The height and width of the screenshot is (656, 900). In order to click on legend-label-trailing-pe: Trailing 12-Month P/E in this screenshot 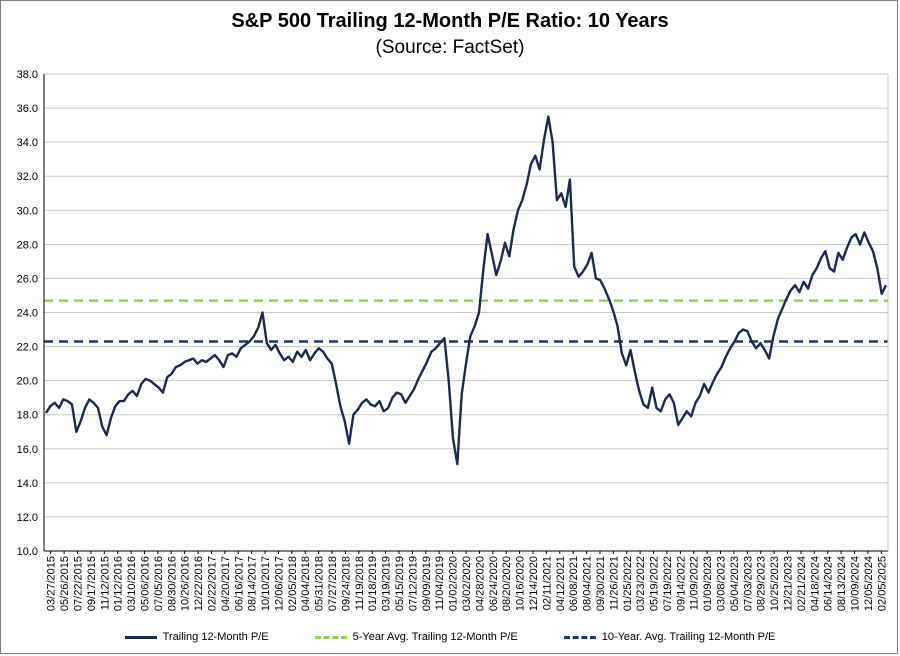, I will do `click(215, 637)`.